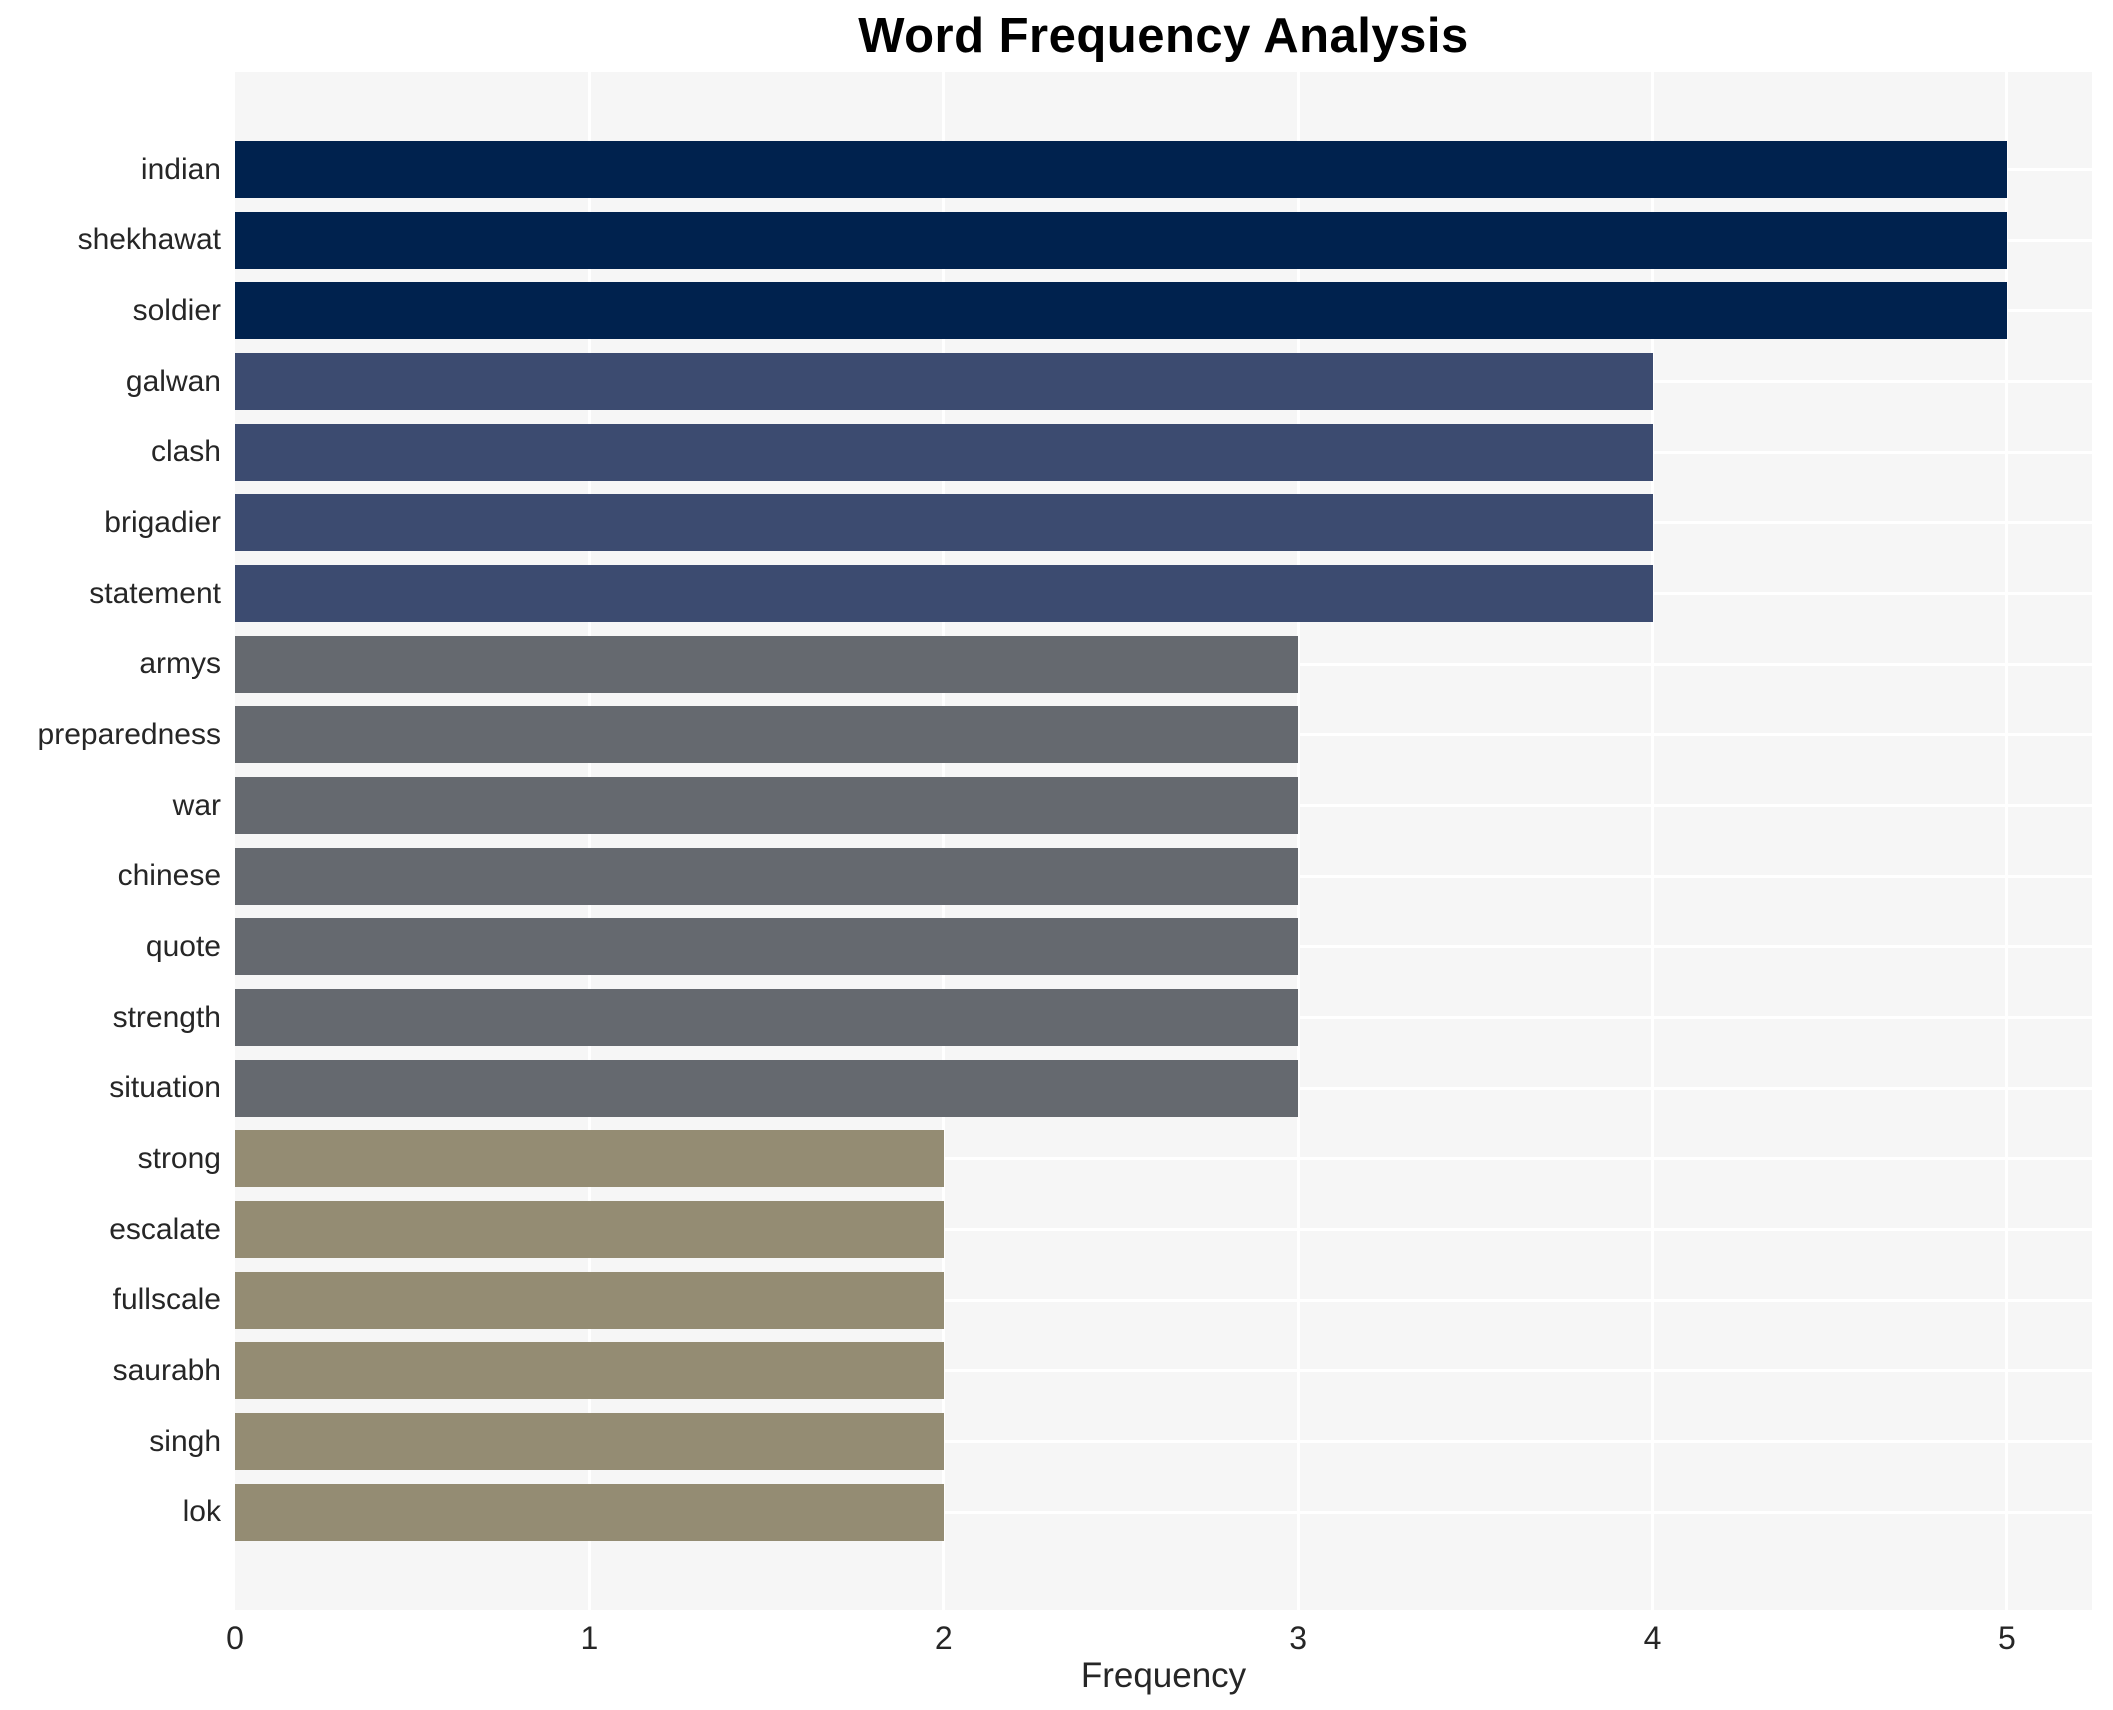 The image size is (2113, 1710). Describe the element at coordinates (235, 1638) in the screenshot. I see `x-tick-label: 0` at that location.